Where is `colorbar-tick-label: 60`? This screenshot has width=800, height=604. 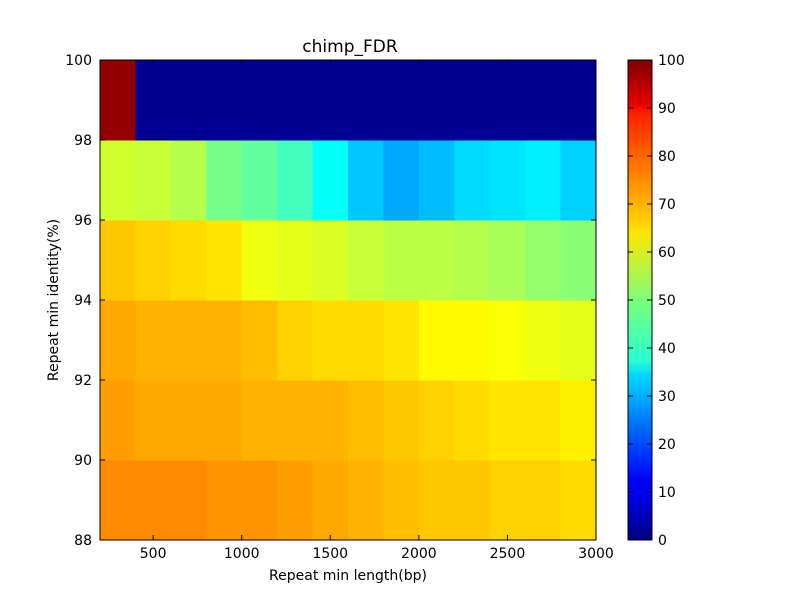 colorbar-tick-label: 60 is located at coordinates (667, 253).